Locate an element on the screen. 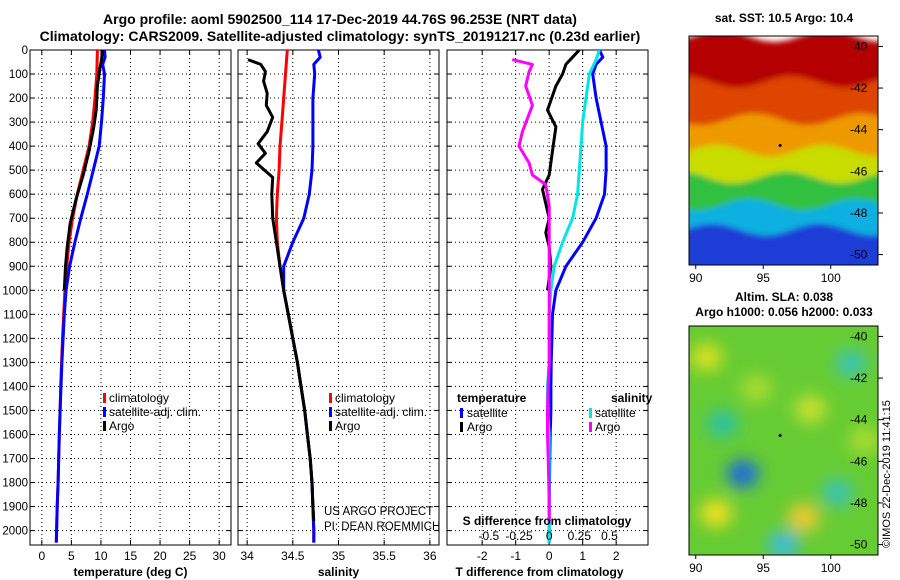  sla-map-title: Altim. SLA: 0.038 is located at coordinates (784, 297).